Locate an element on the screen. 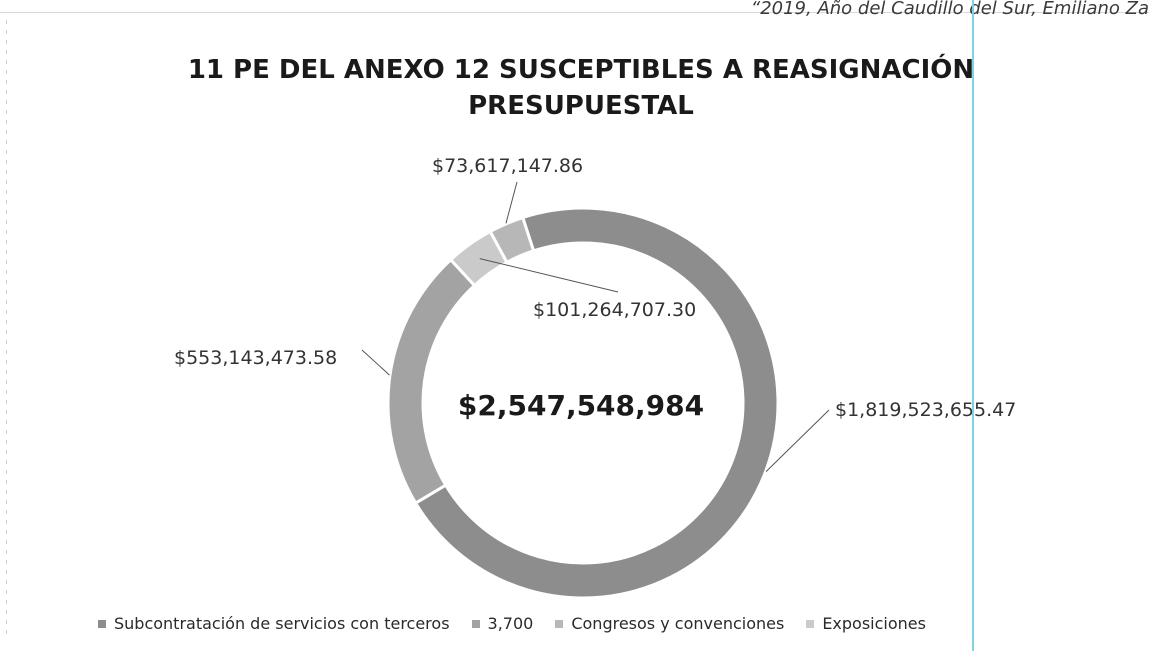 The height and width of the screenshot is (651, 1149). center-total-label: $2,547,548,984 is located at coordinates (581, 405).